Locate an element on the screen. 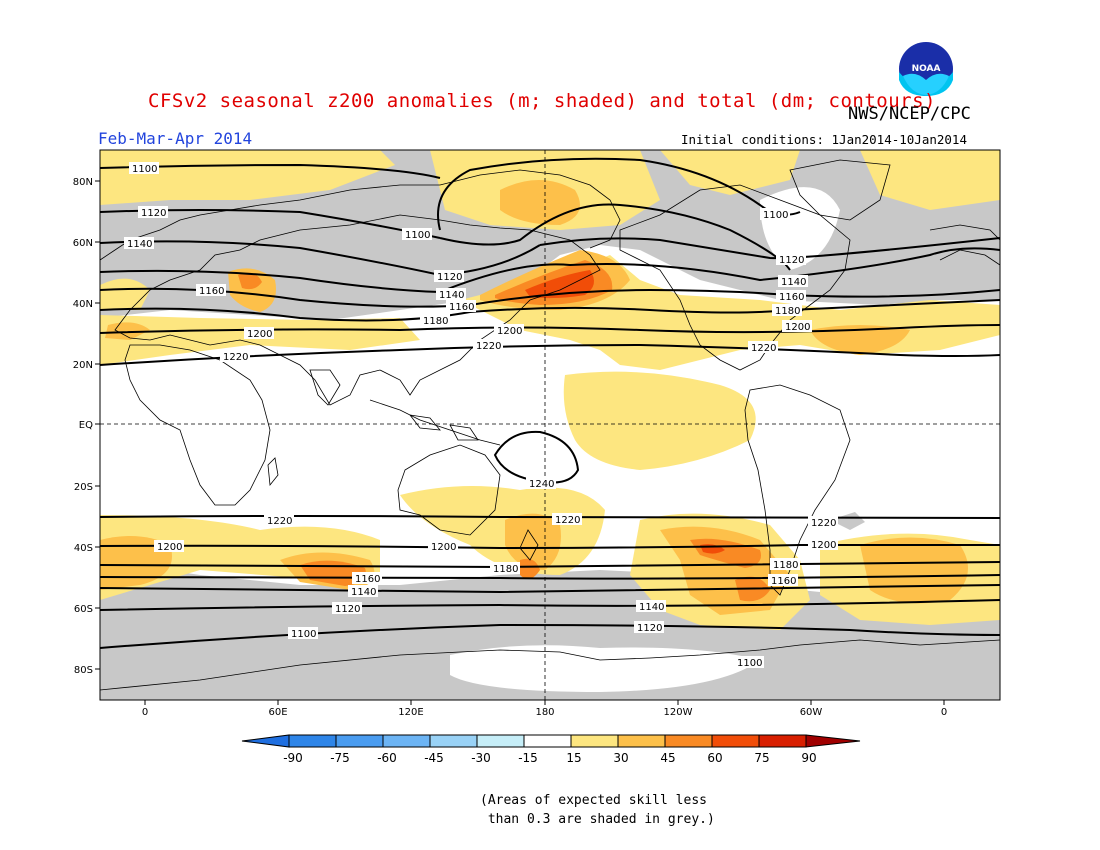 Image resolution: width=1100 pixels, height=850 pixels. lat-label: 60S is located at coordinates (83, 609).